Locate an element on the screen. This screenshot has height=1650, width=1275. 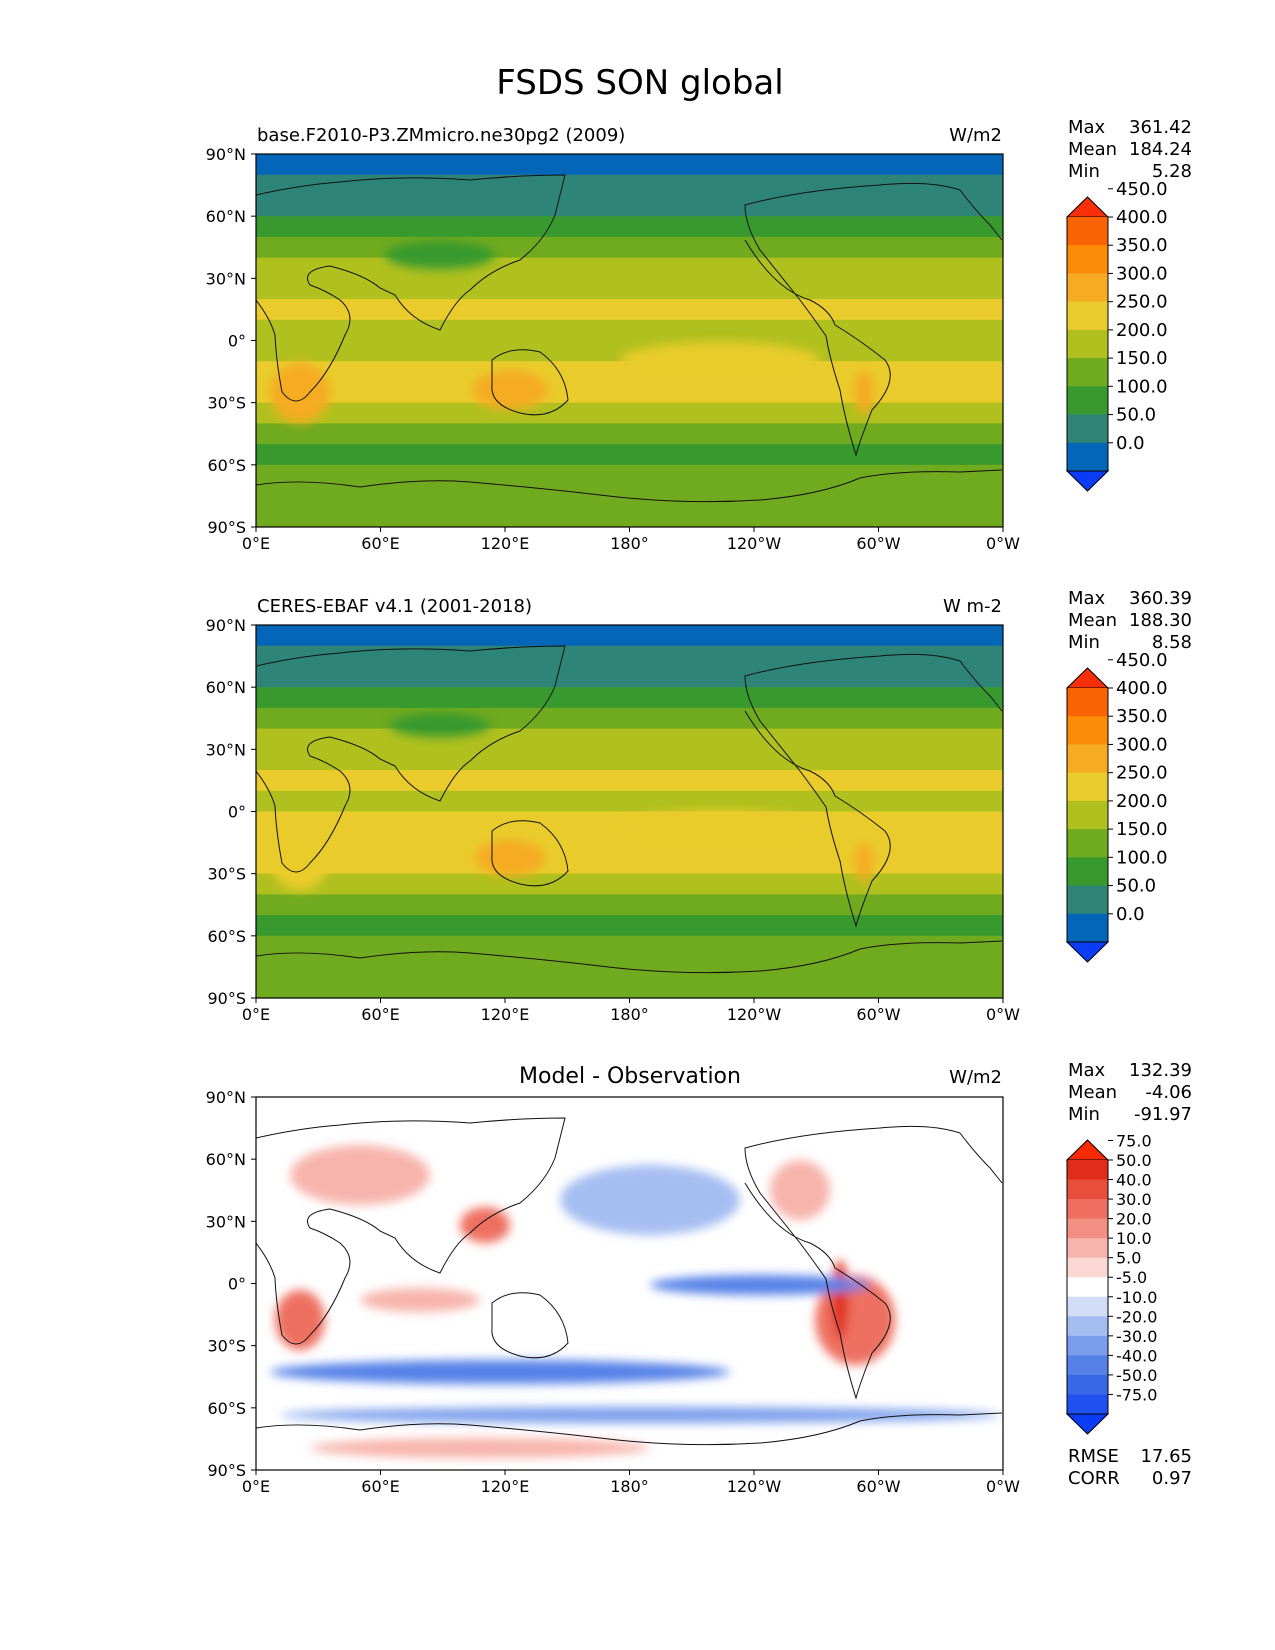
colorbar-tick-label: 50.0 is located at coordinates (1136, 415).